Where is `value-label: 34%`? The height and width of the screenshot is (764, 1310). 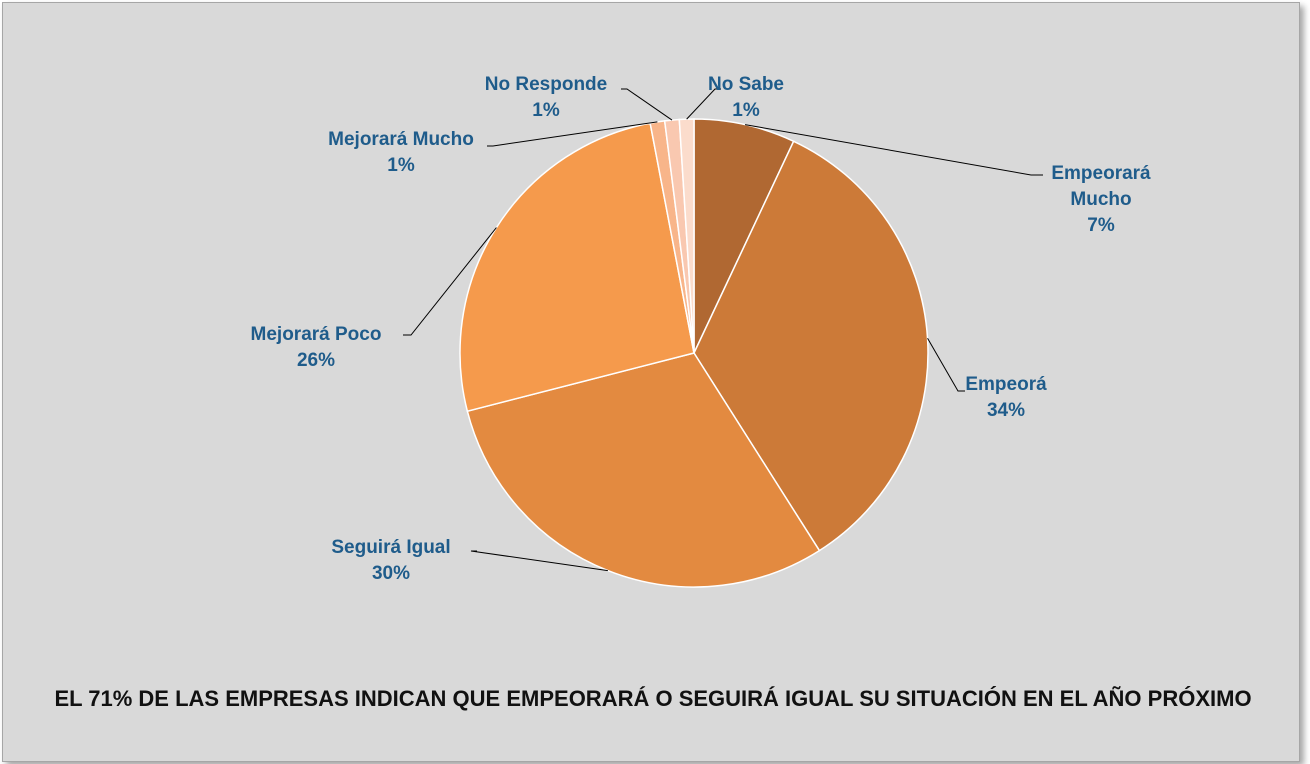
value-label: 34% is located at coordinates (1006, 410).